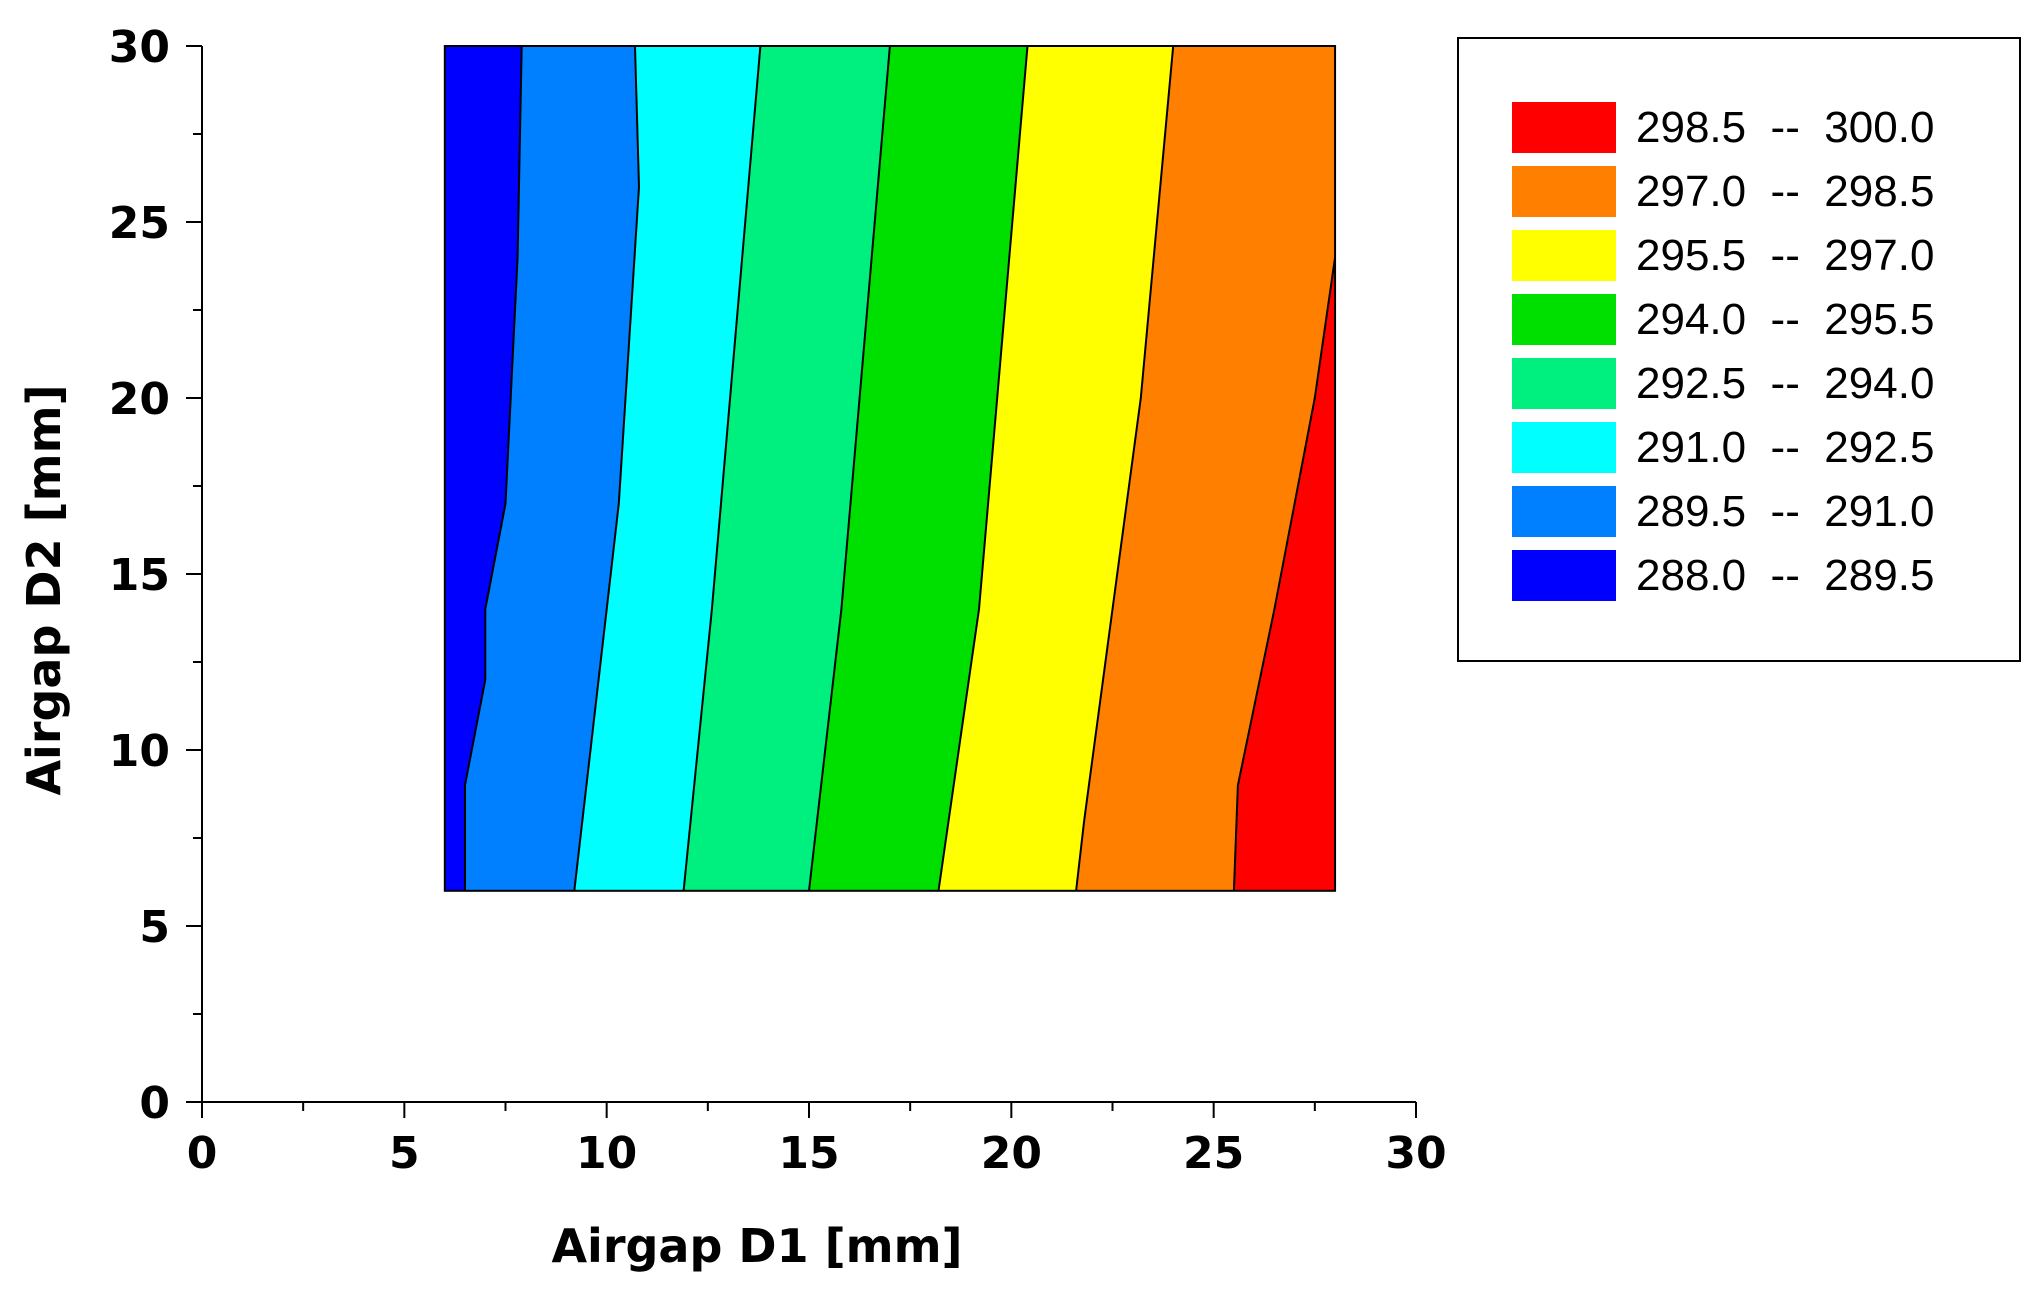 The width and height of the screenshot is (2036, 1308). What do you see at coordinates (1415, 1153) in the screenshot?
I see `x-tick-label: 30` at bounding box center [1415, 1153].